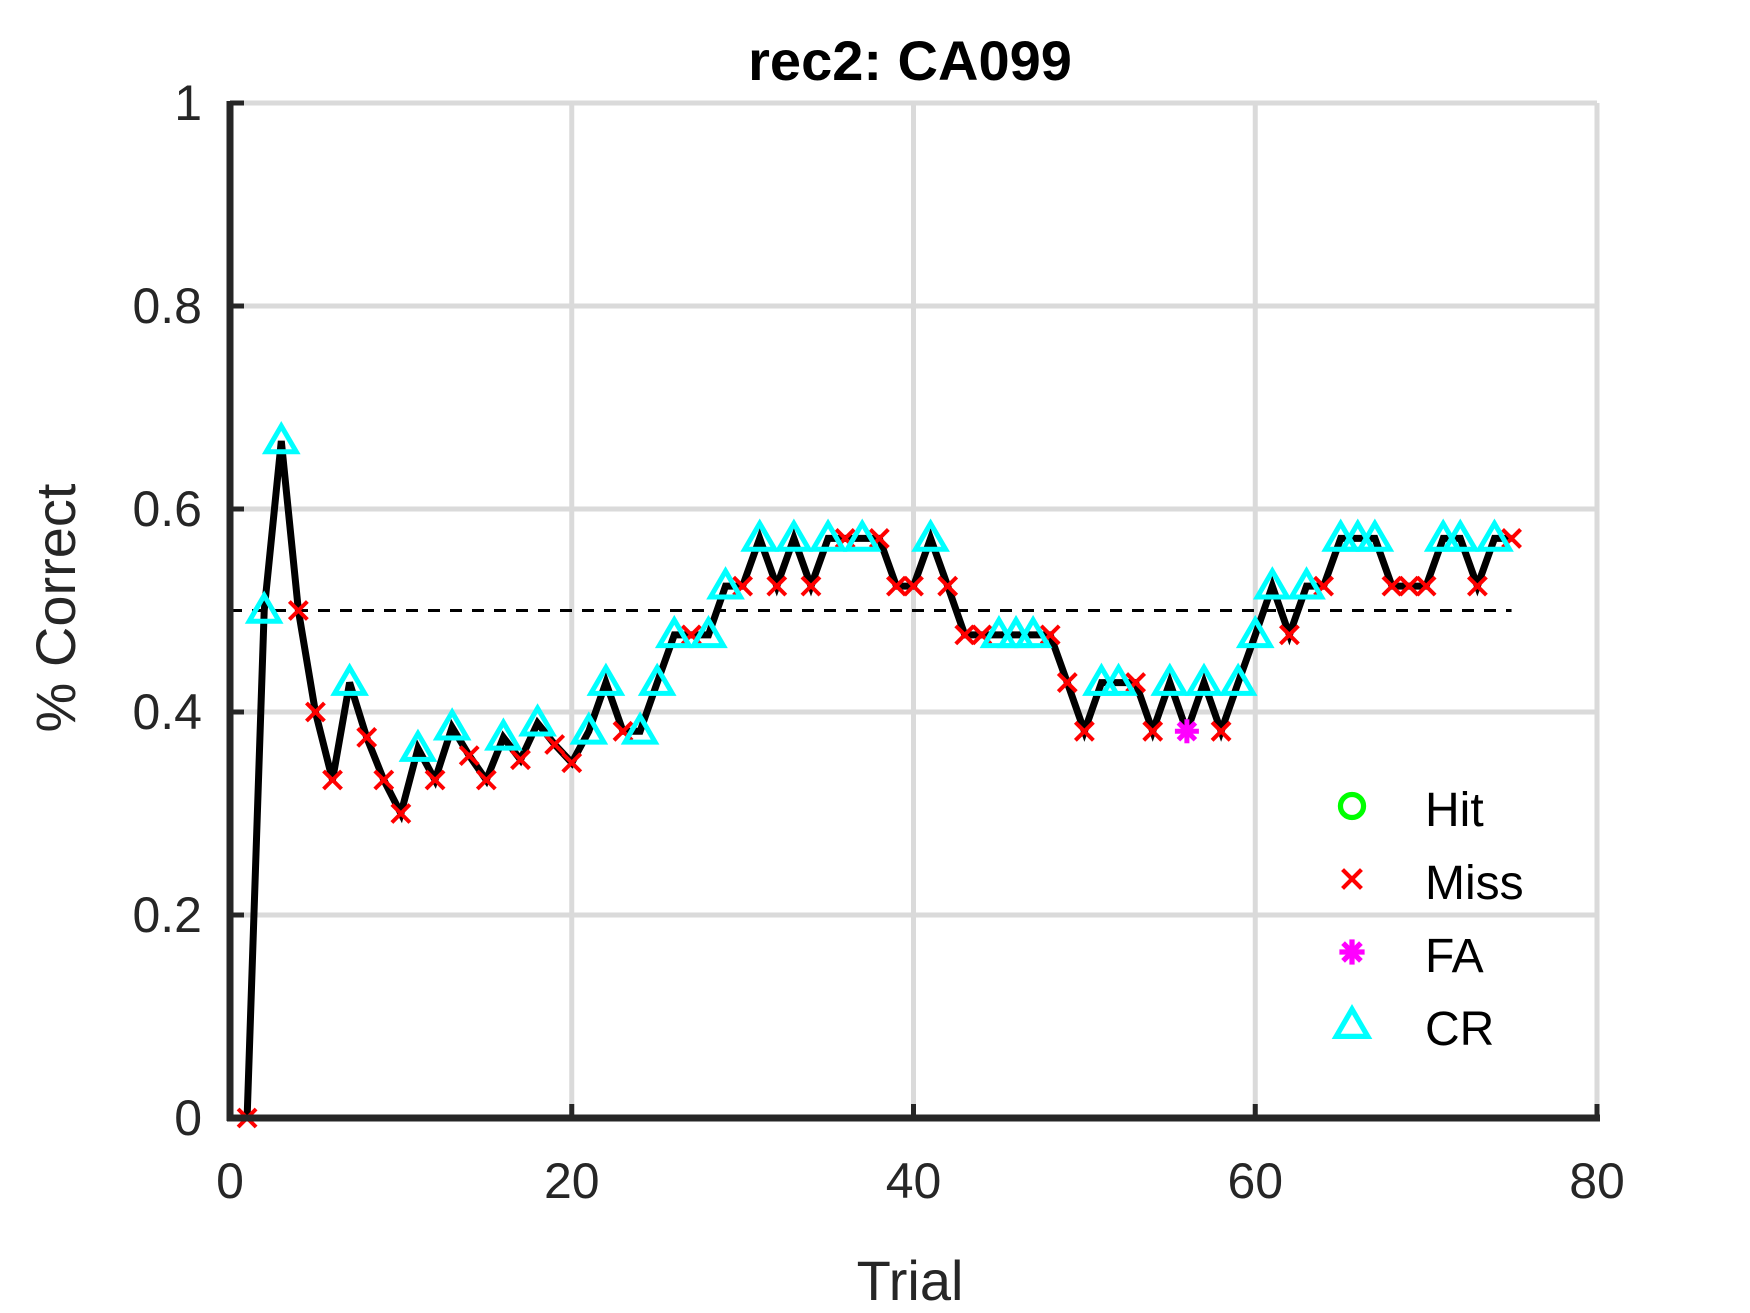  Describe the element at coordinates (1454, 956) in the screenshot. I see `legend-label-fa: FA` at that location.